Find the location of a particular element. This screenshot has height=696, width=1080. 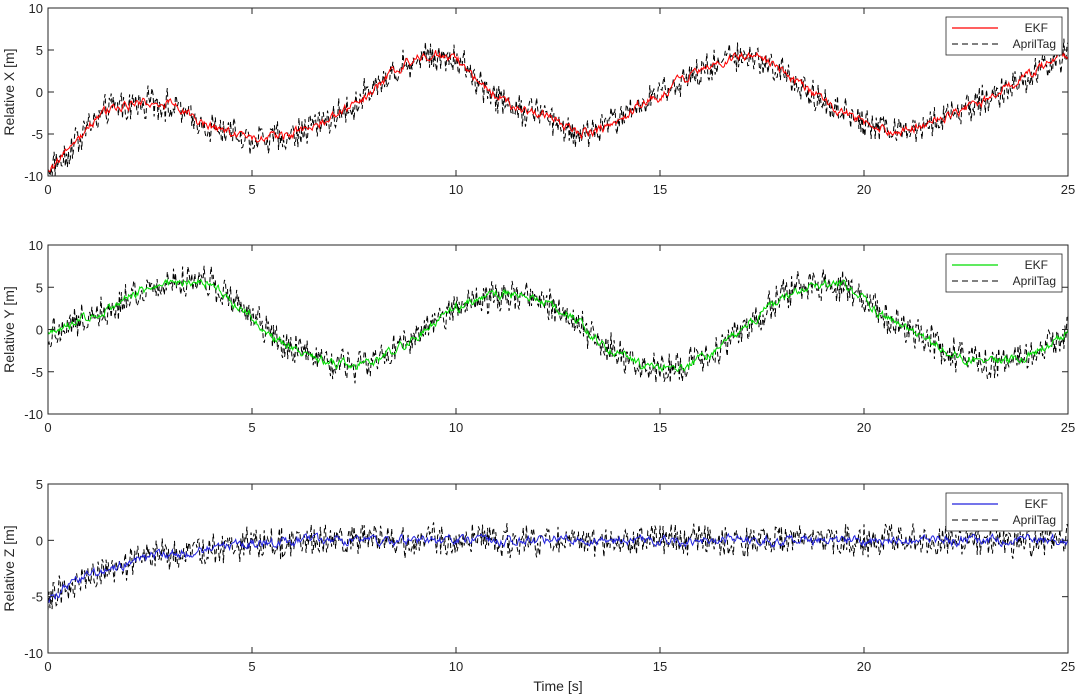

y-axis-label: Relative Z [m] is located at coordinates (9, 568).